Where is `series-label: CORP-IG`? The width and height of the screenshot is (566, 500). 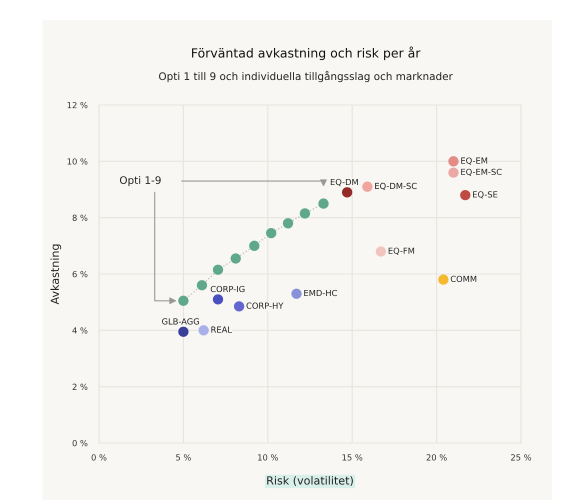 series-label: CORP-IG is located at coordinates (227, 289).